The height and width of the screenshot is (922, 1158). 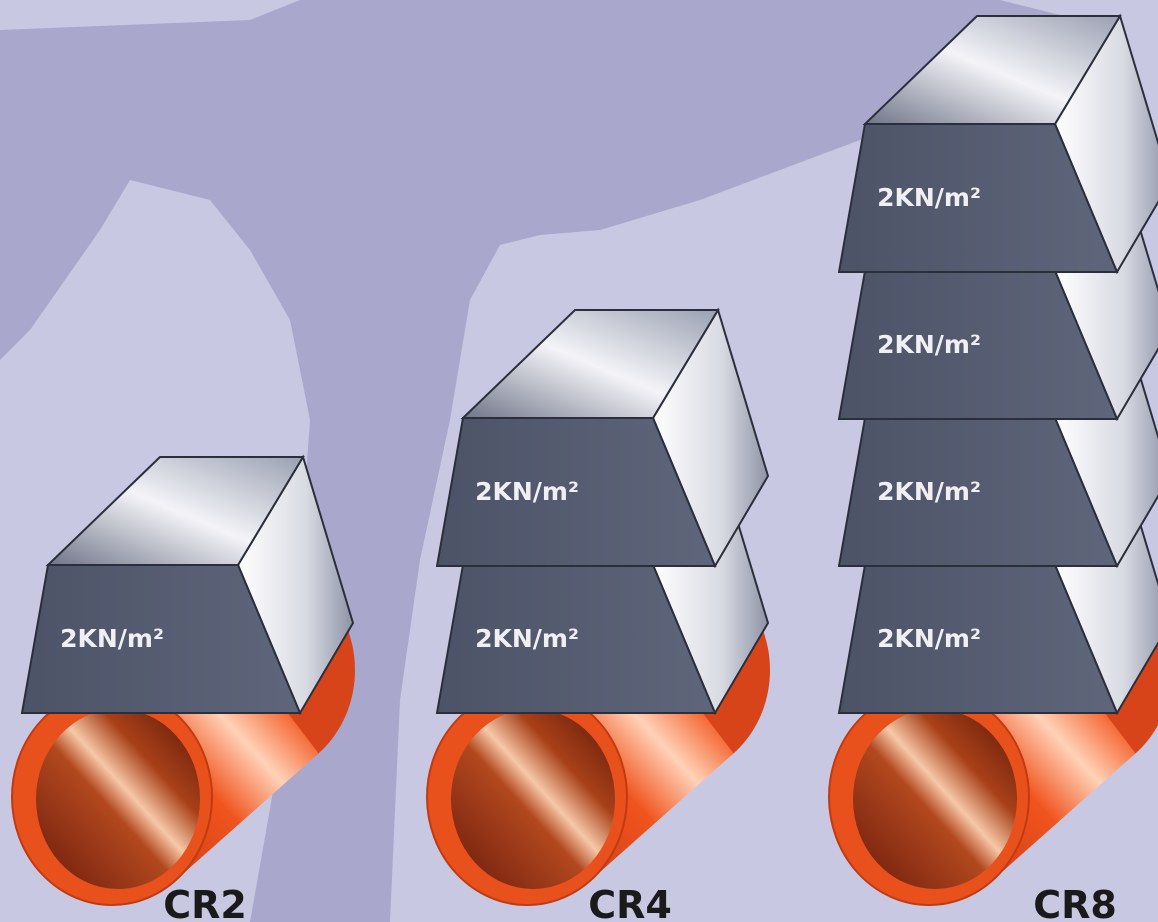 I want to click on class-label: CR4, so click(x=630, y=902).